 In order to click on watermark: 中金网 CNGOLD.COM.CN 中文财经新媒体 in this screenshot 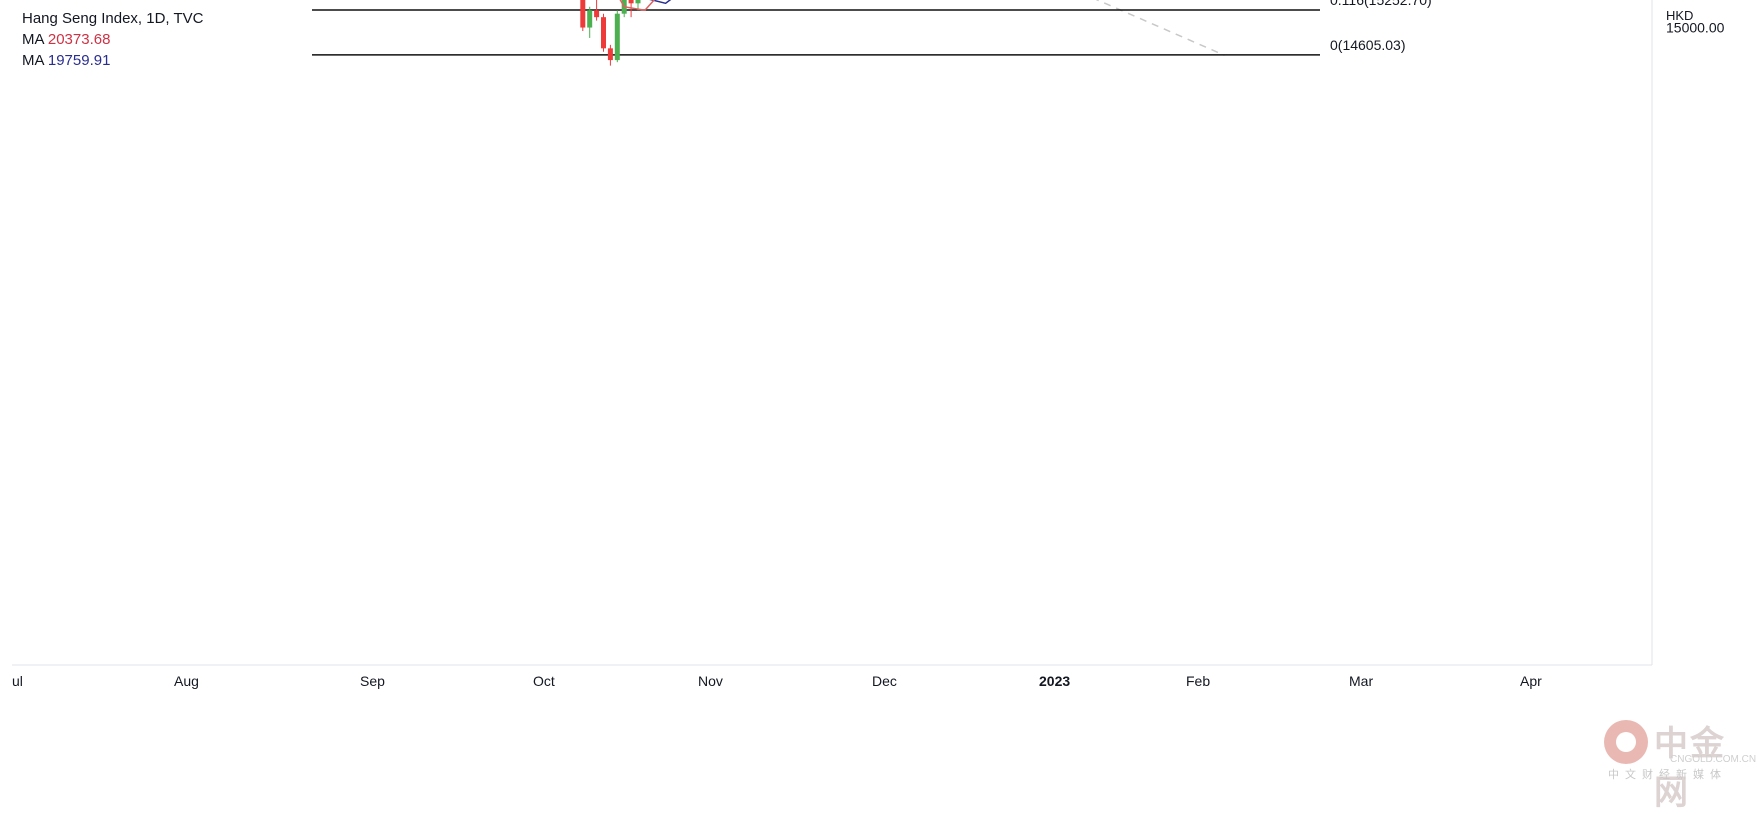, I will do `click(1680, 762)`.